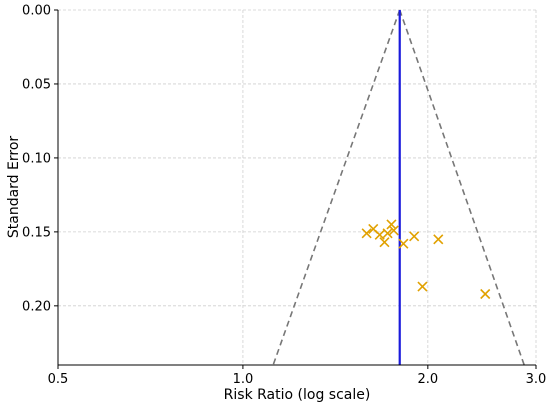 The width and height of the screenshot is (550, 405). I want to click on y-tick-labels: 0.00 0.05 0.10 0.15 0.20, so click(40, 159).